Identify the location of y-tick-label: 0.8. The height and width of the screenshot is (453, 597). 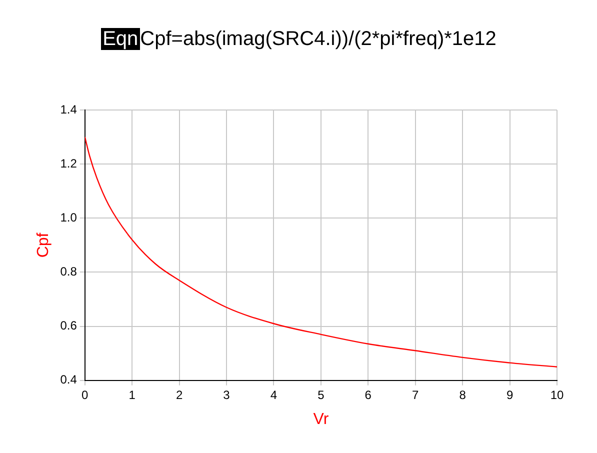
(69, 271).